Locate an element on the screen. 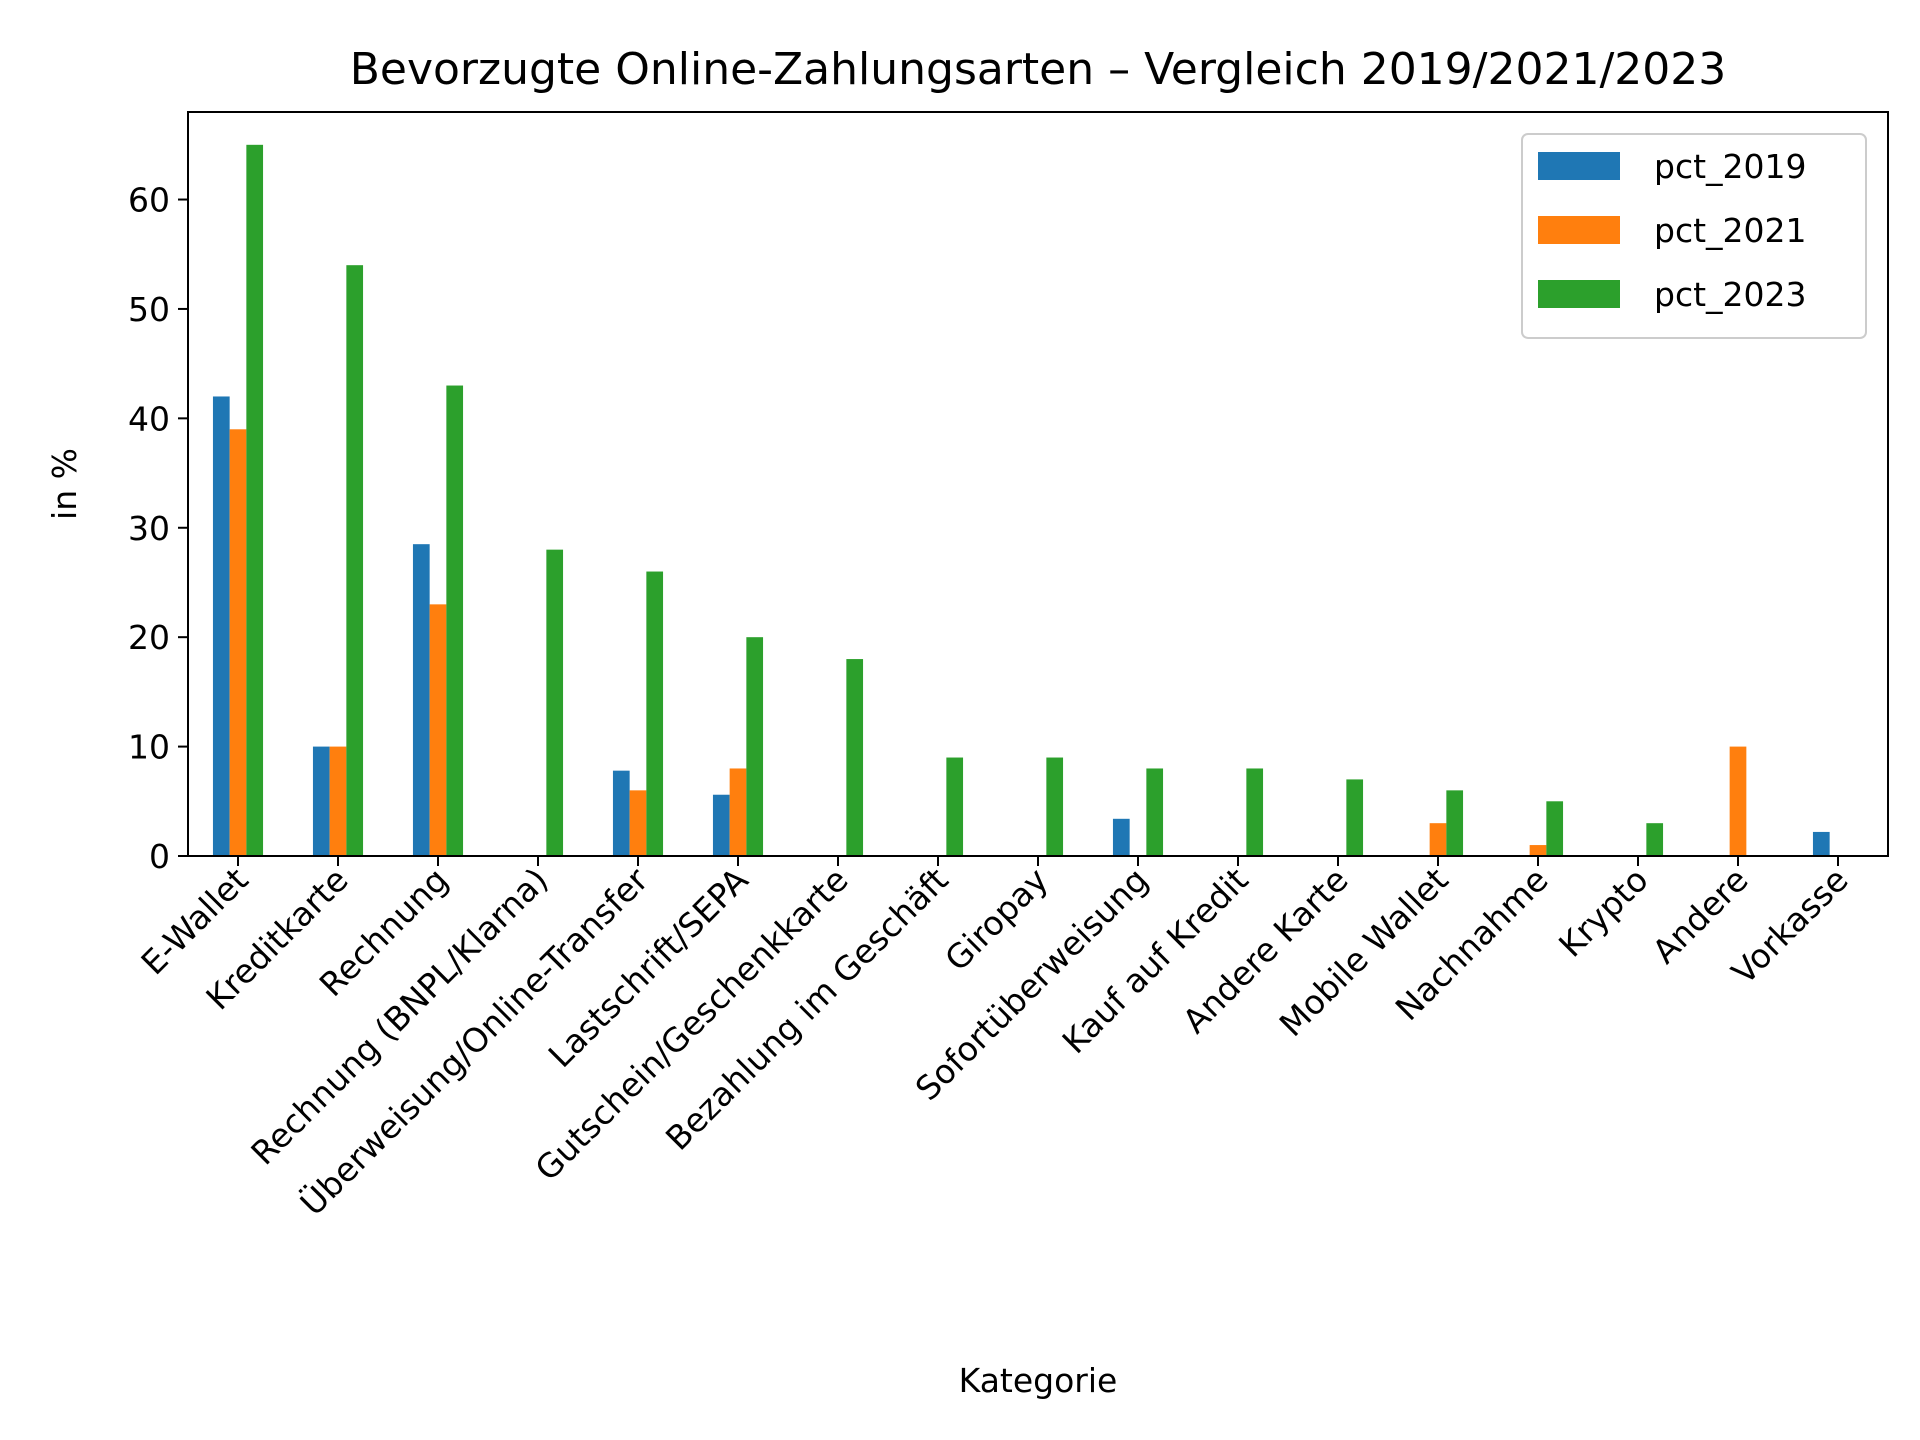  legend-label-pct_2021: pct_2021 is located at coordinates (1730, 230).